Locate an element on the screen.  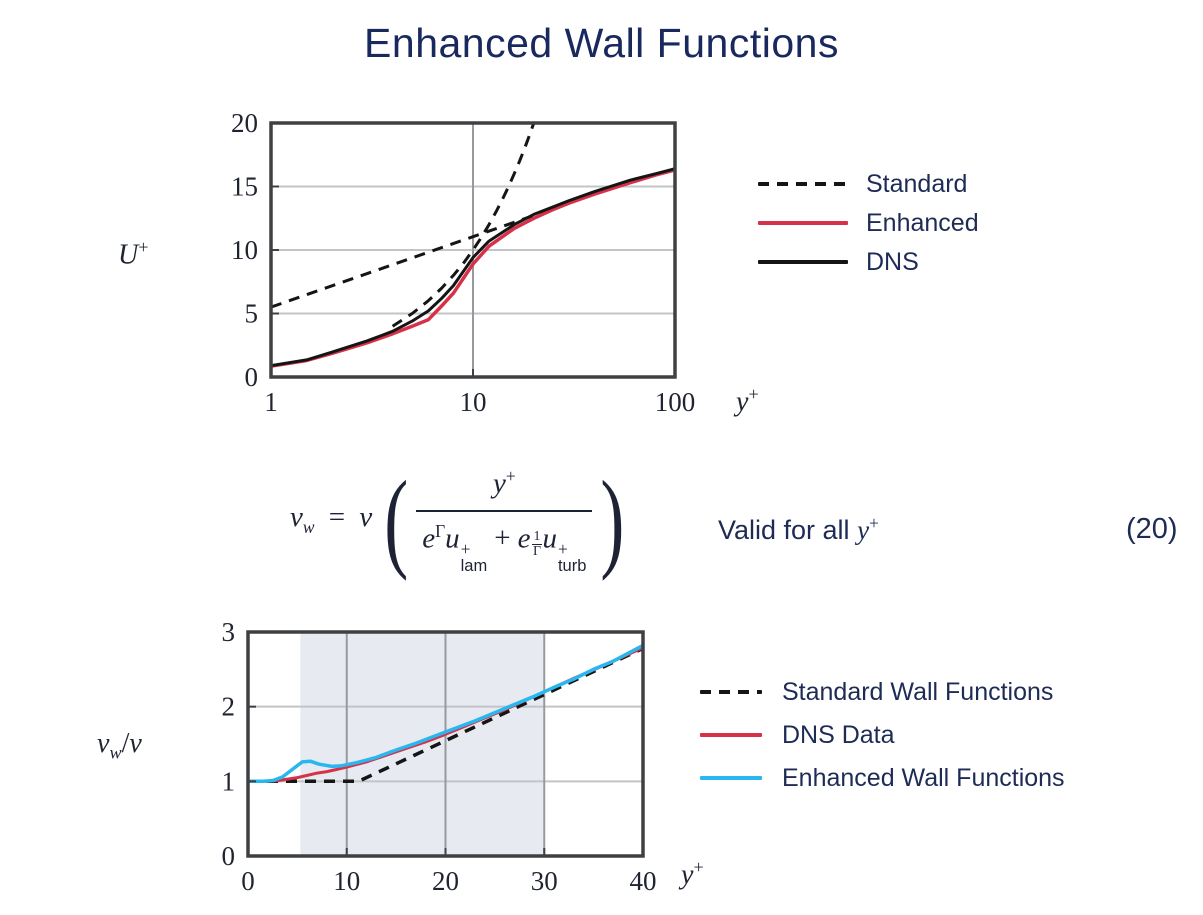
svg-text: 2 is located at coordinates (229, 707).